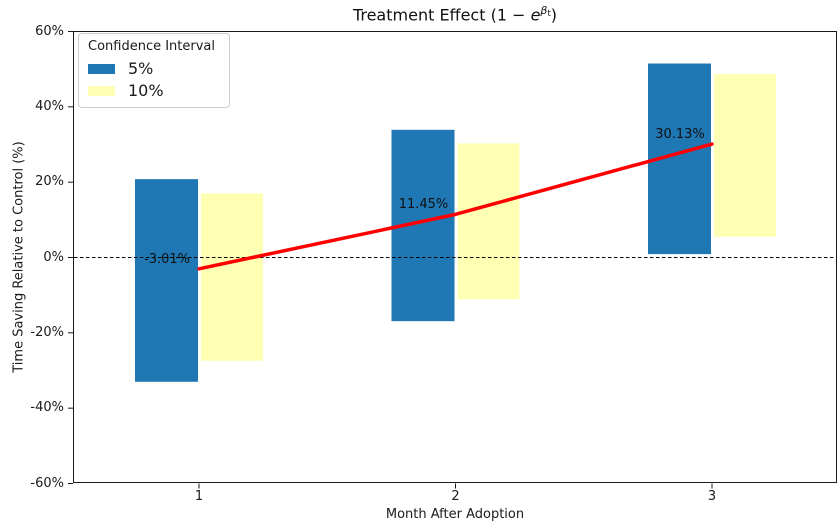  I want to click on y-tick-label: 20%, so click(49, 182).